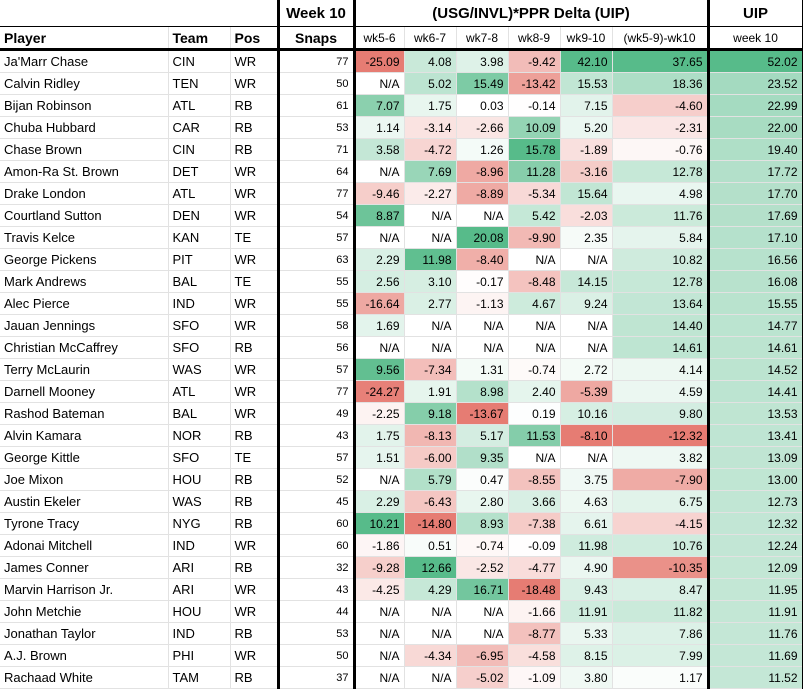 Image resolution: width=803 pixels, height=691 pixels. What do you see at coordinates (661, 567) in the screenshot?
I see `cell-diff: -10.35` at bounding box center [661, 567].